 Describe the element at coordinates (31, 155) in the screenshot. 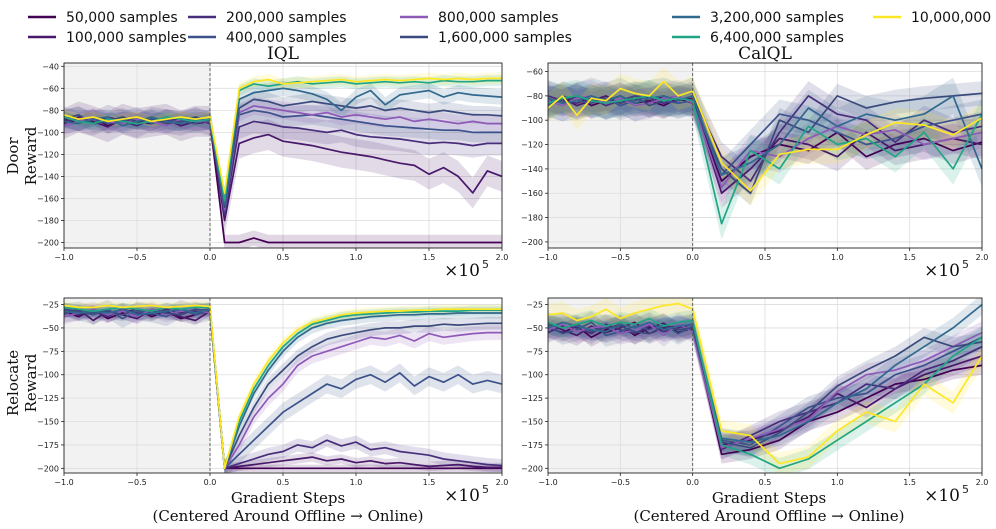

I see `row-label-door-line2: Reward` at that location.